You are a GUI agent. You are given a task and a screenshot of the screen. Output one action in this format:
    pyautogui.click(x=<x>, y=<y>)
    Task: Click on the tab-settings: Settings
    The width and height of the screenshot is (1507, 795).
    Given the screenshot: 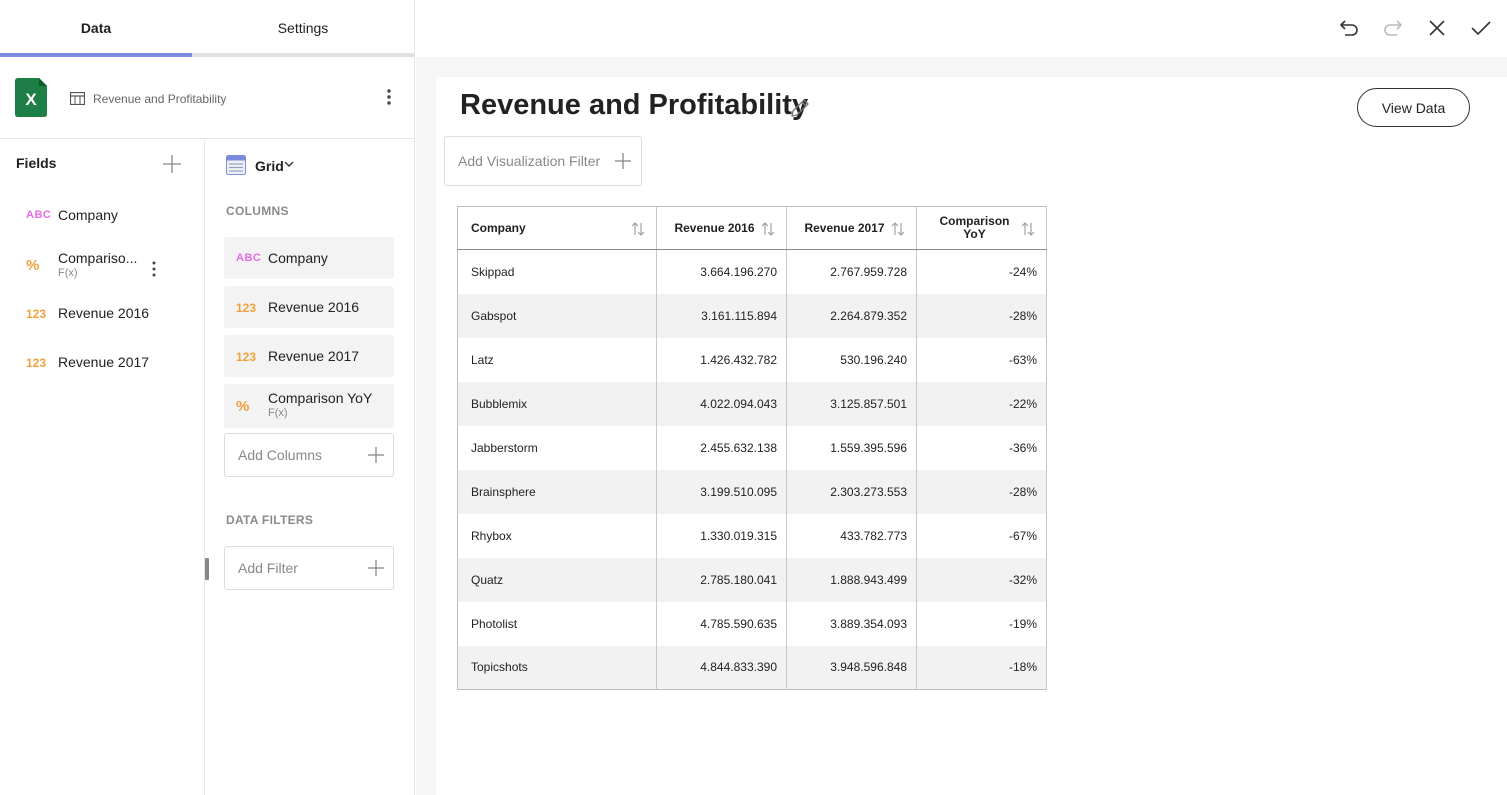 What is the action you would take?
    pyautogui.click(x=303, y=28)
    